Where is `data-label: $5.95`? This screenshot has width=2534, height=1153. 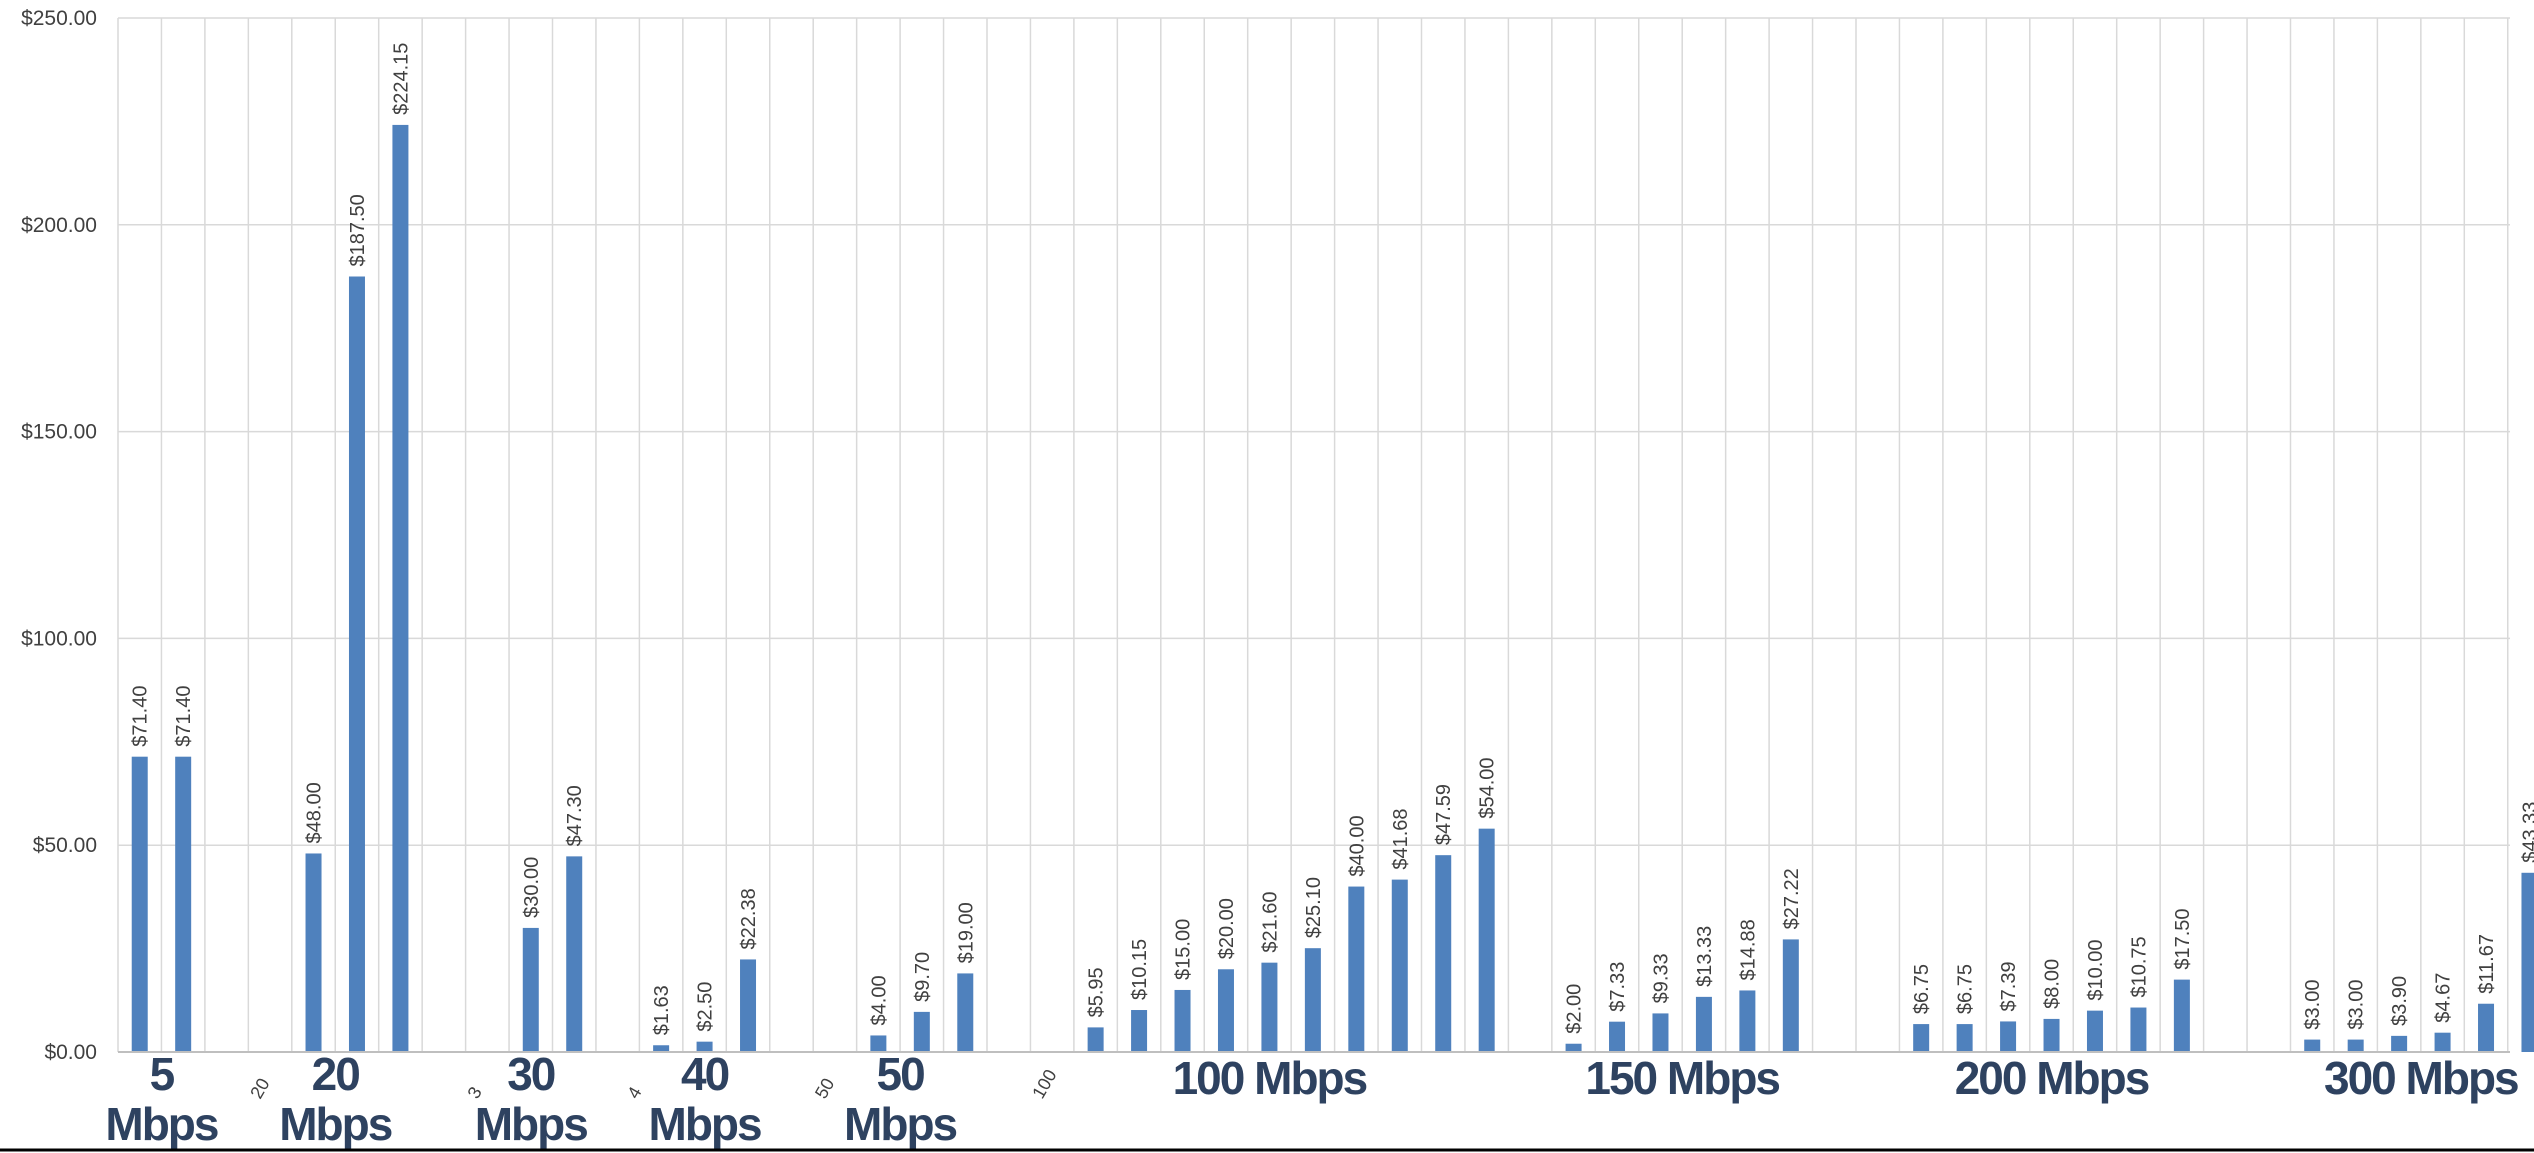
data-label: $5.95 is located at coordinates (1097, 992).